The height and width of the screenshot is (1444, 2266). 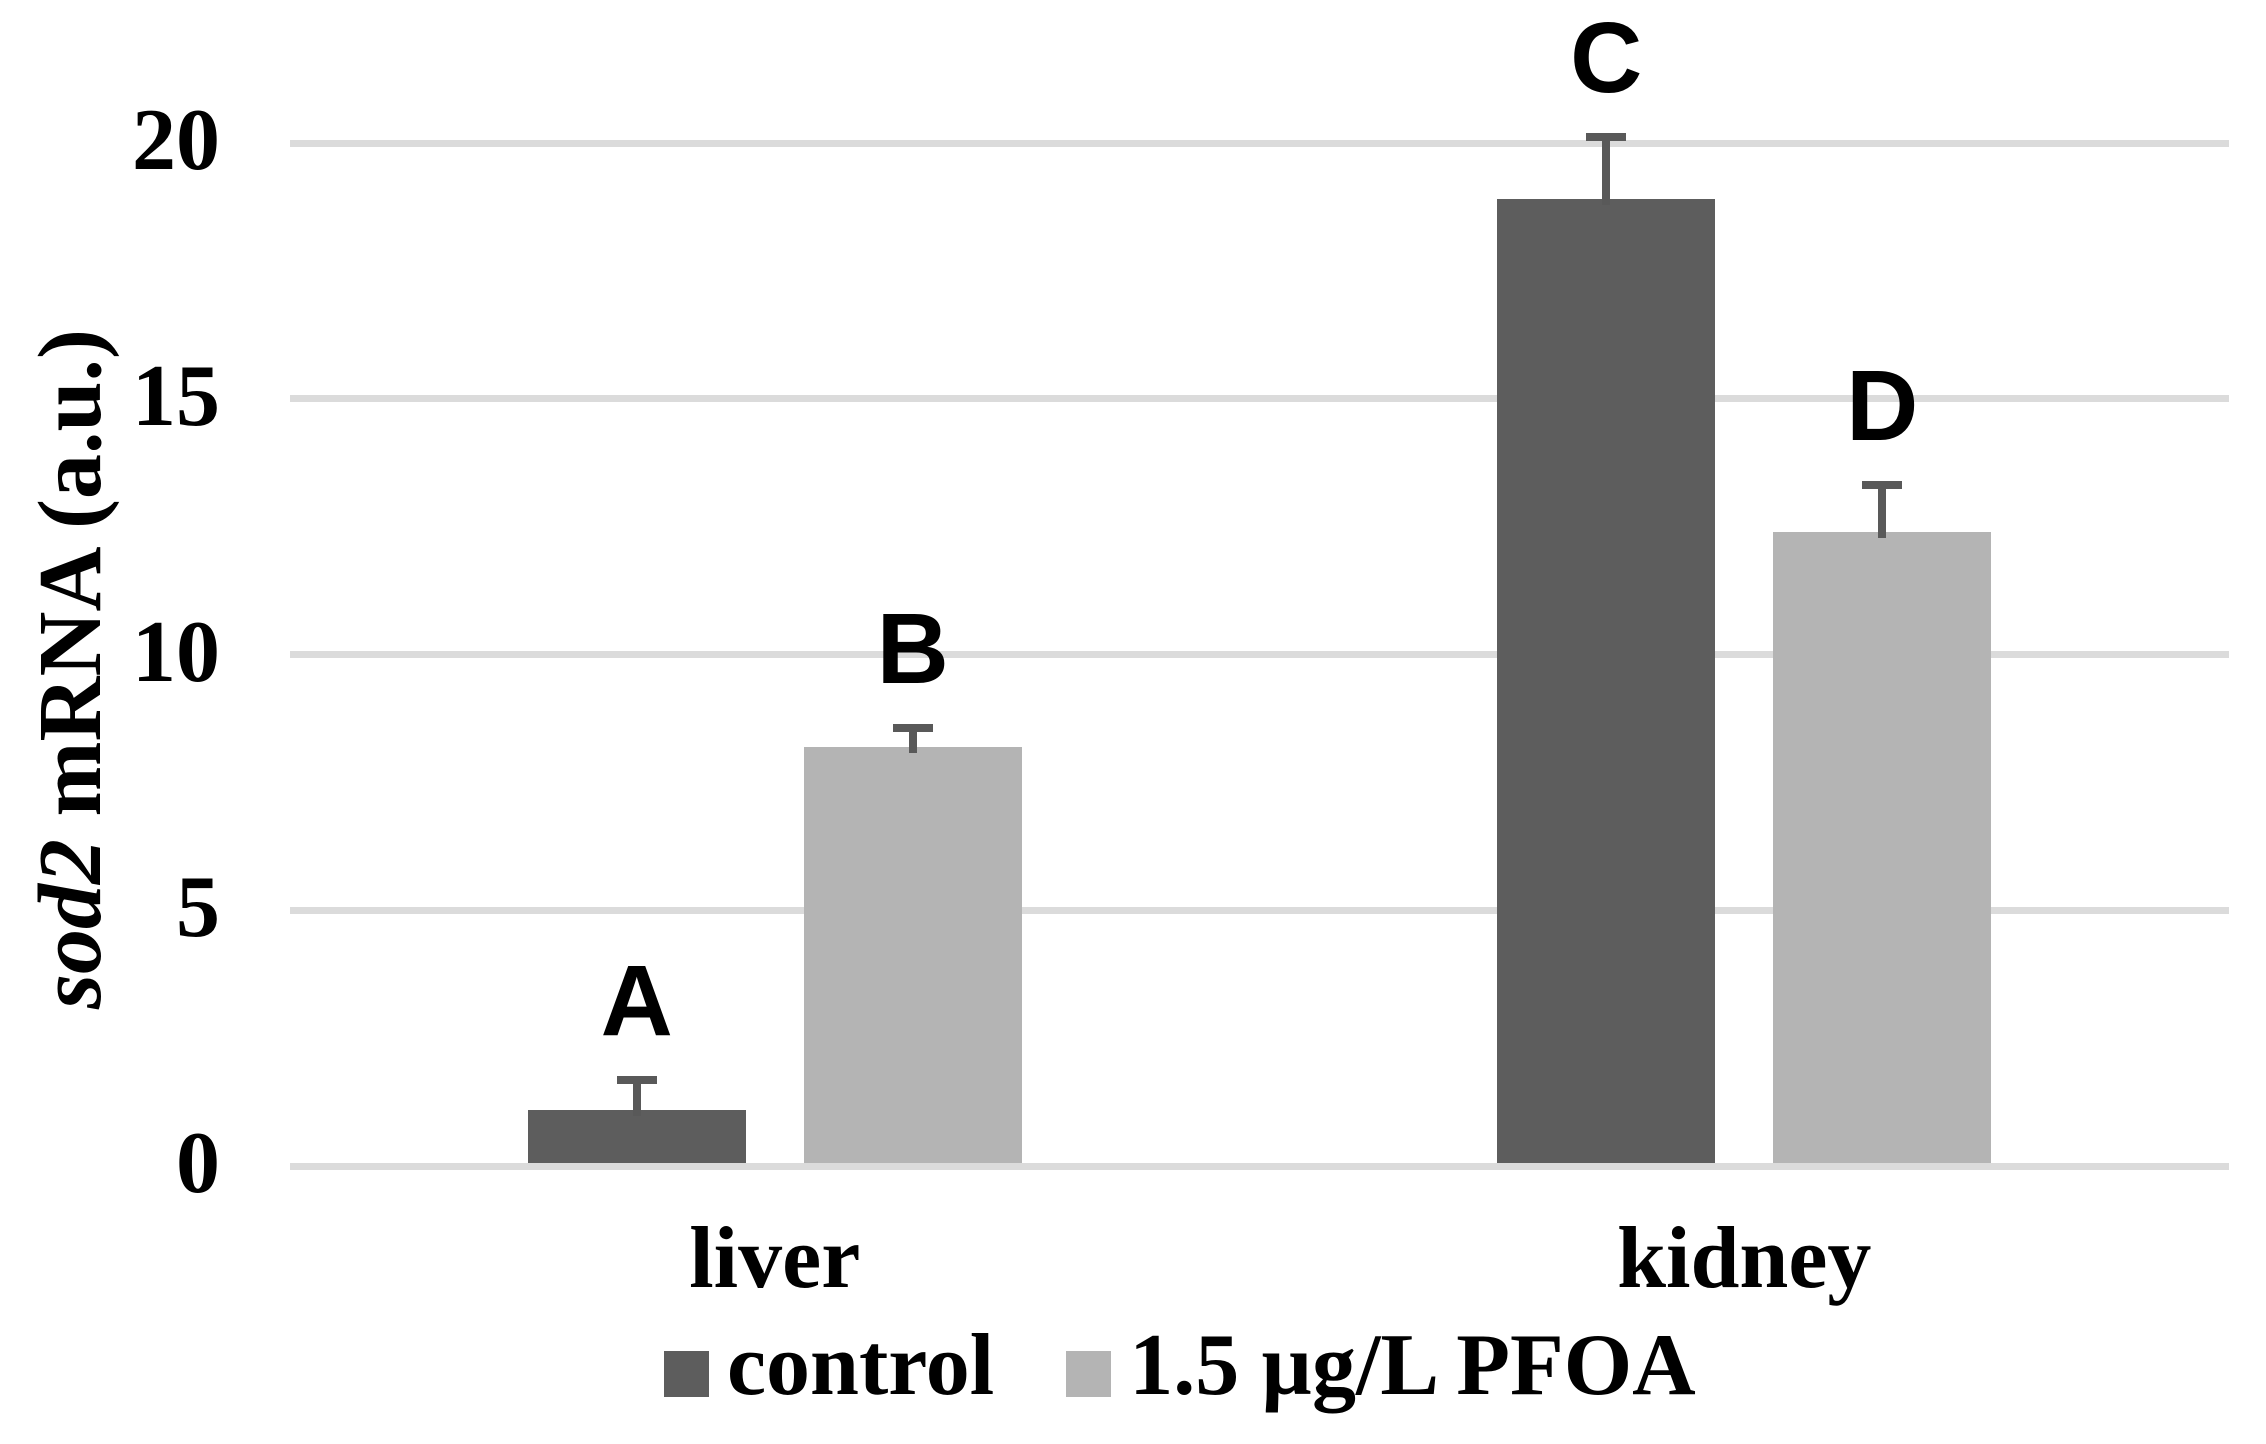 I want to click on sig-label-C: C, so click(x=1606, y=57).